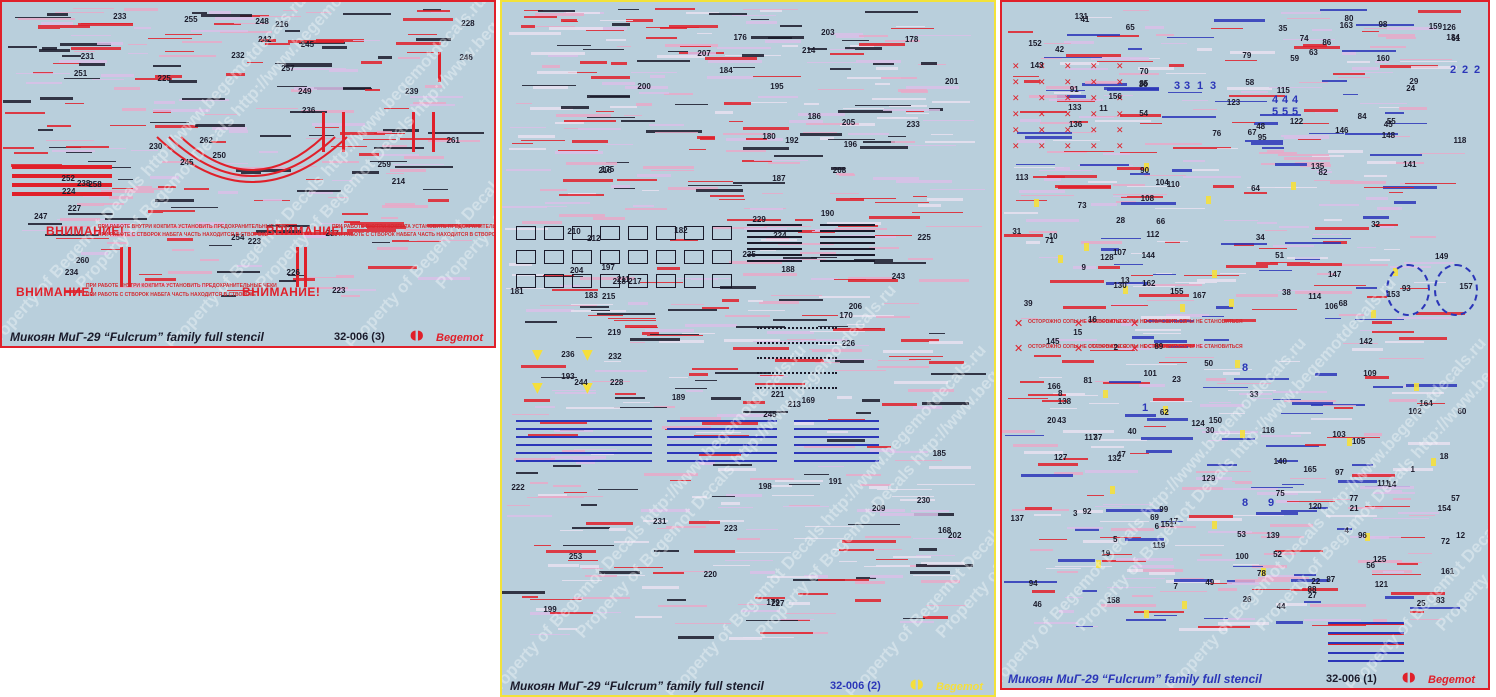 This screenshot has width=1496, height=697. I want to click on stencil-number: 29, so click(1414, 82).